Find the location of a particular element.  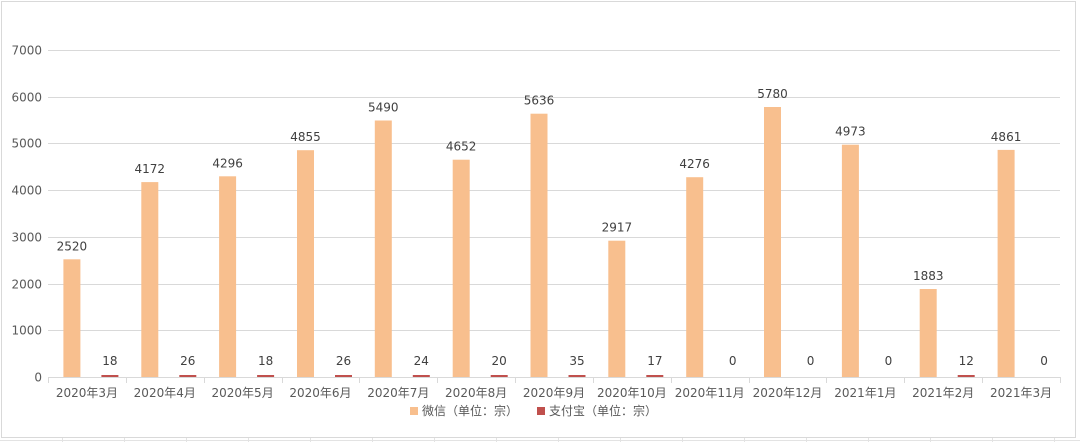

data-label-alipay: 24 is located at coordinates (421, 361).